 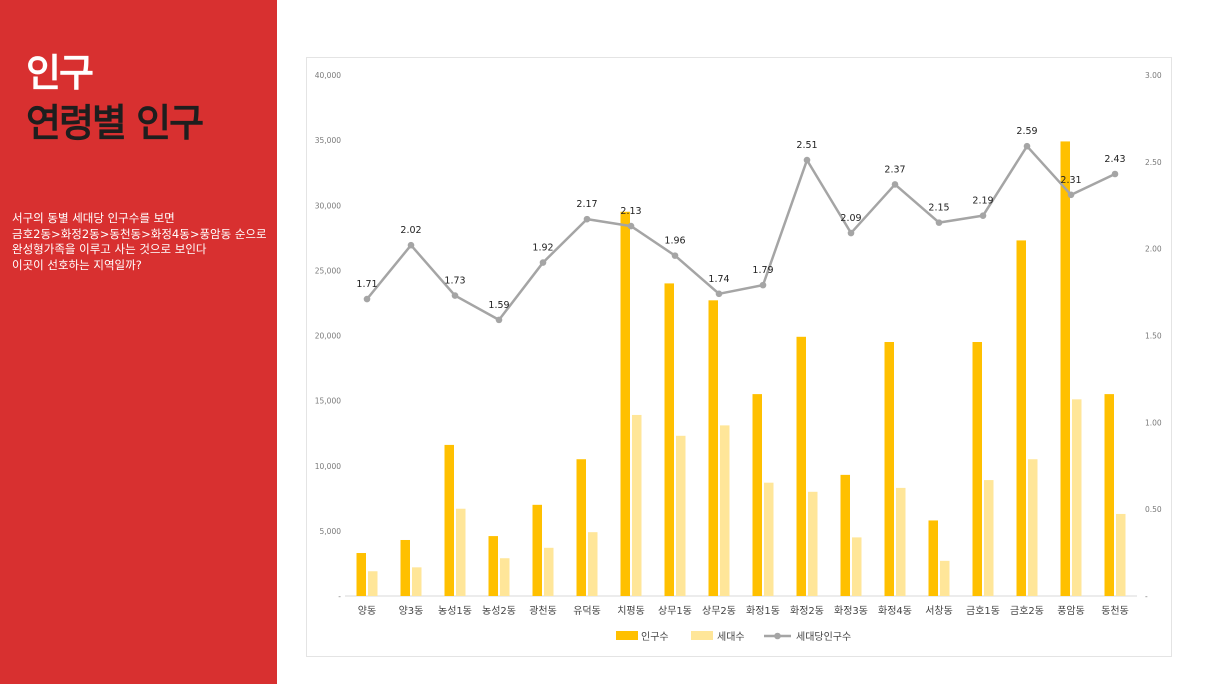 I want to click on left-axis-tick-label: 25,000, so click(x=328, y=270).